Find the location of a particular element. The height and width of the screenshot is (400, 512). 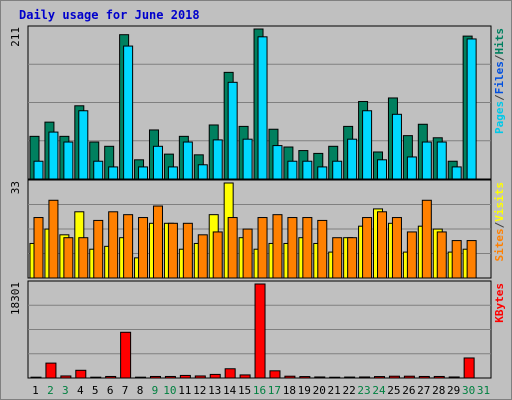

x-tick-label-day-31: 31 is located at coordinates (483, 390).